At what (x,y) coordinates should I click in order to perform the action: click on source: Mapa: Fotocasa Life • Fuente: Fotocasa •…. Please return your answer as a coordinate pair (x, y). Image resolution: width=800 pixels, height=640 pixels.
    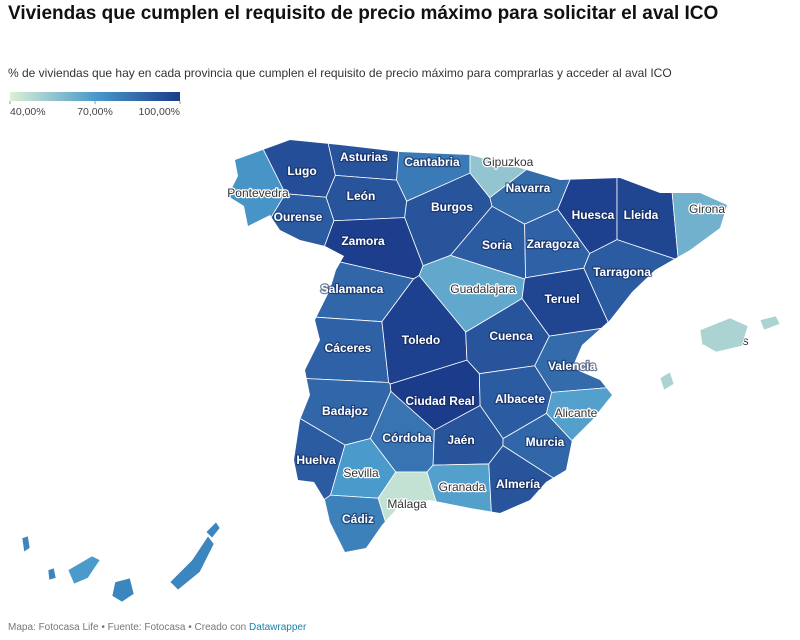
    Looking at the image, I should click on (127, 627).